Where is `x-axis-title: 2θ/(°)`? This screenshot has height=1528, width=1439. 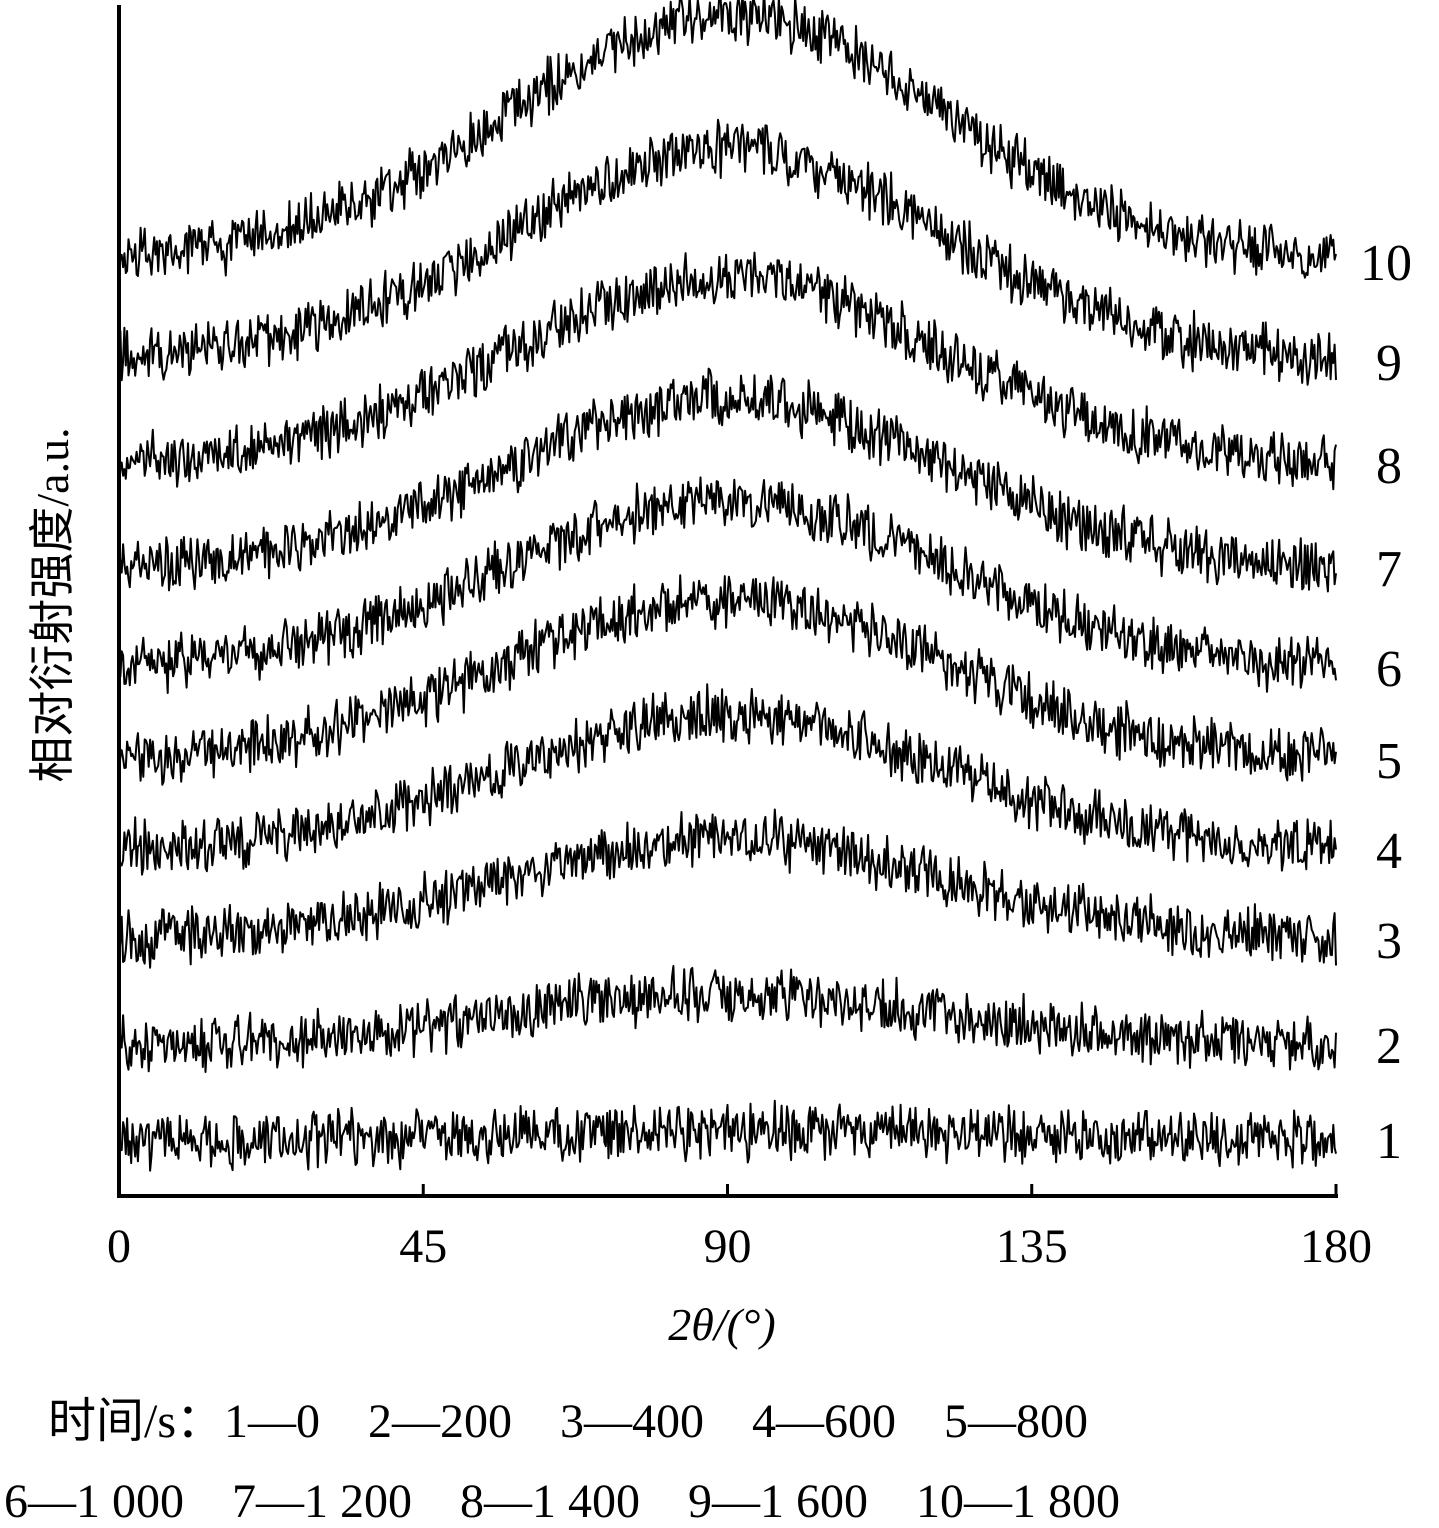 x-axis-title: 2θ/(°) is located at coordinates (721, 1324).